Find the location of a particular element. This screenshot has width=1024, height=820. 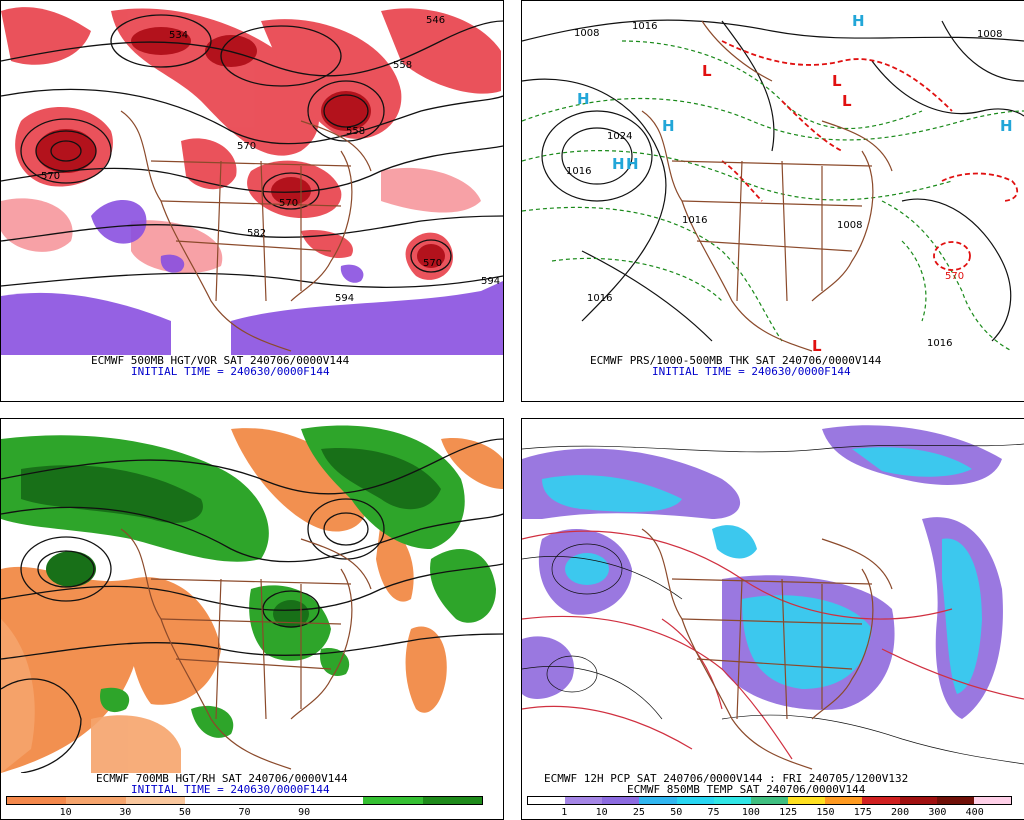

colorbar-tick-label: 90 is located at coordinates (304, 812).